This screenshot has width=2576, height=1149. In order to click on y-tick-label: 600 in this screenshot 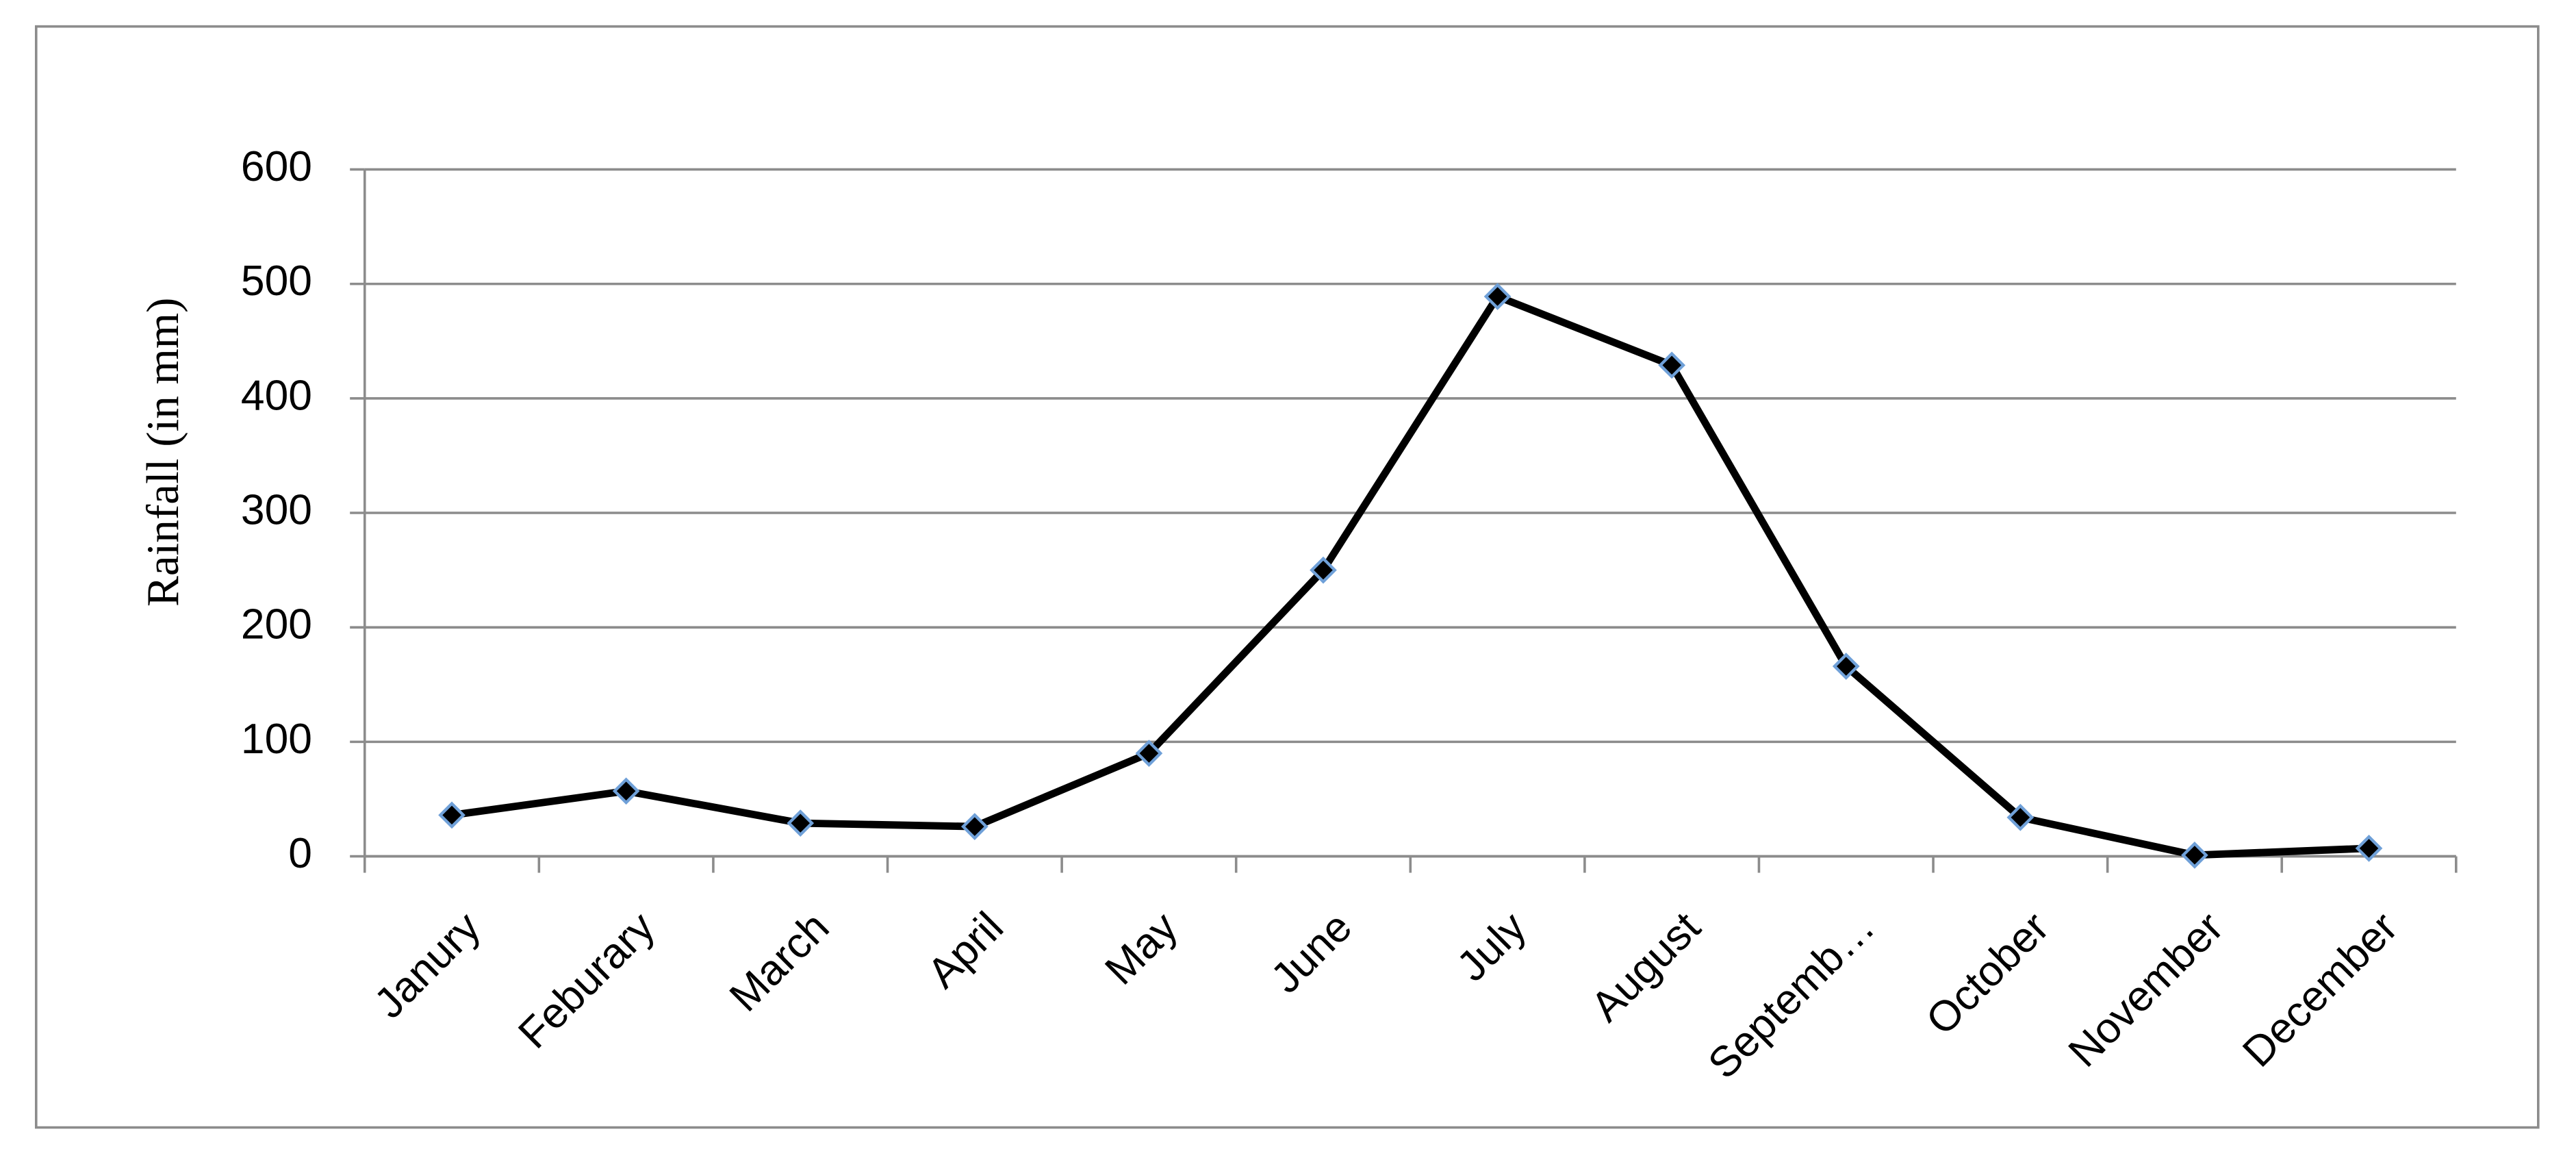, I will do `click(276, 166)`.